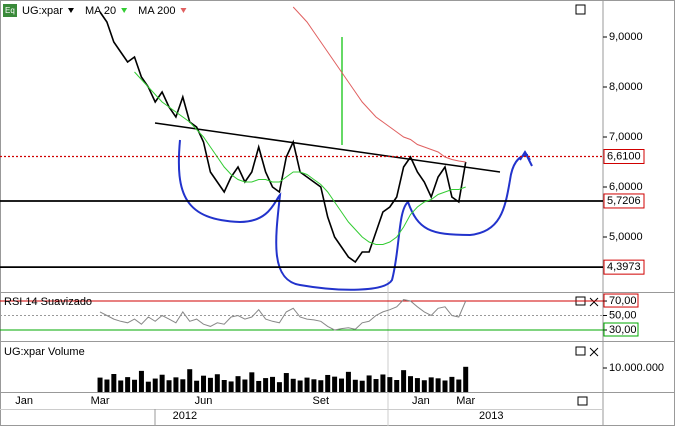  Describe the element at coordinates (321, 401) in the screenshot. I see `x-tick-label: Set` at that location.